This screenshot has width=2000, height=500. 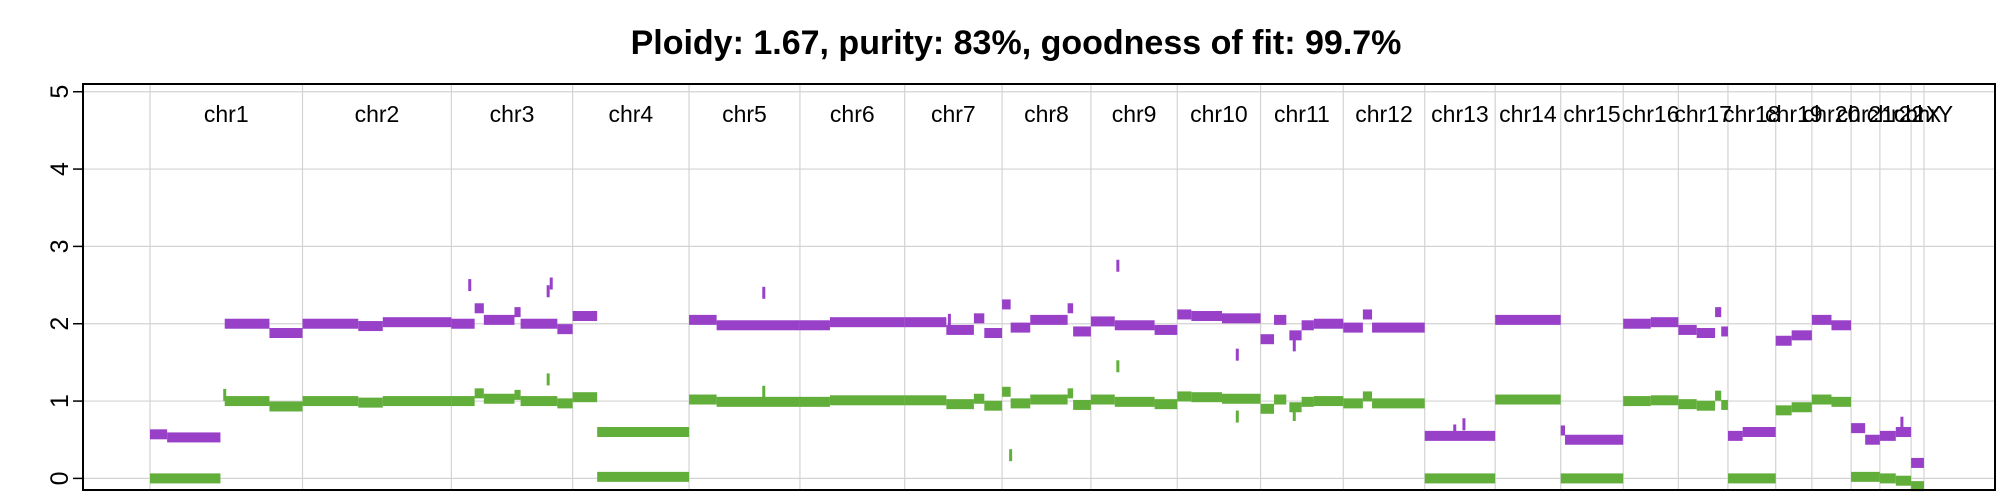 I want to click on y-tick-label: 5, so click(x=60, y=92).